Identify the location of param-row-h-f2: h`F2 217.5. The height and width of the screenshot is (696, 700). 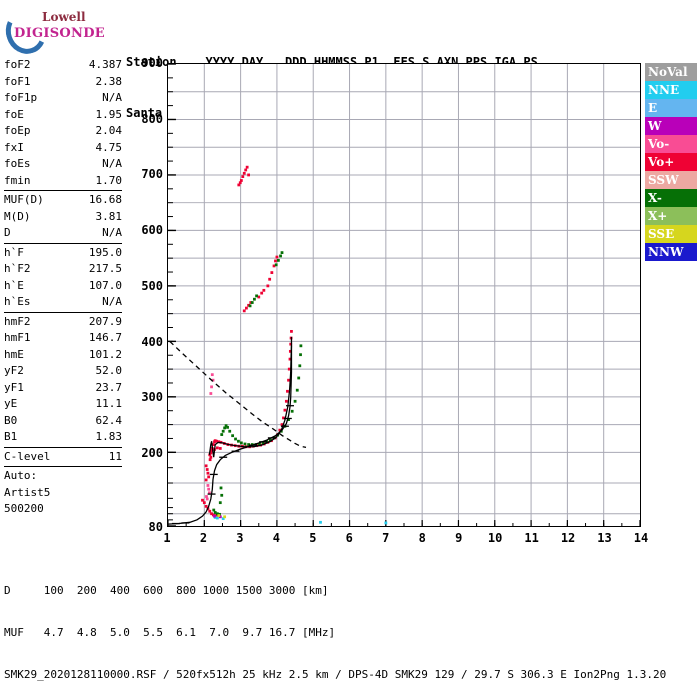
(64, 269).